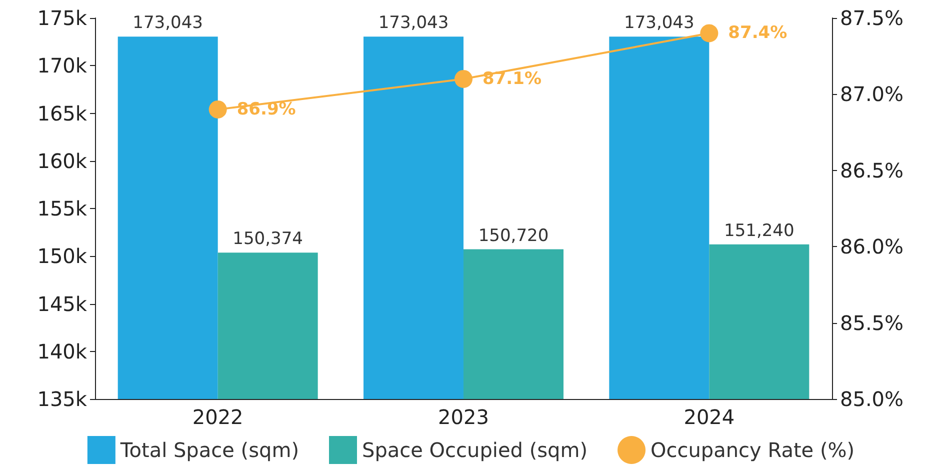 This screenshot has width=942, height=469. What do you see at coordinates (758, 33) in the screenshot?
I see `data-label: 87.4%` at bounding box center [758, 33].